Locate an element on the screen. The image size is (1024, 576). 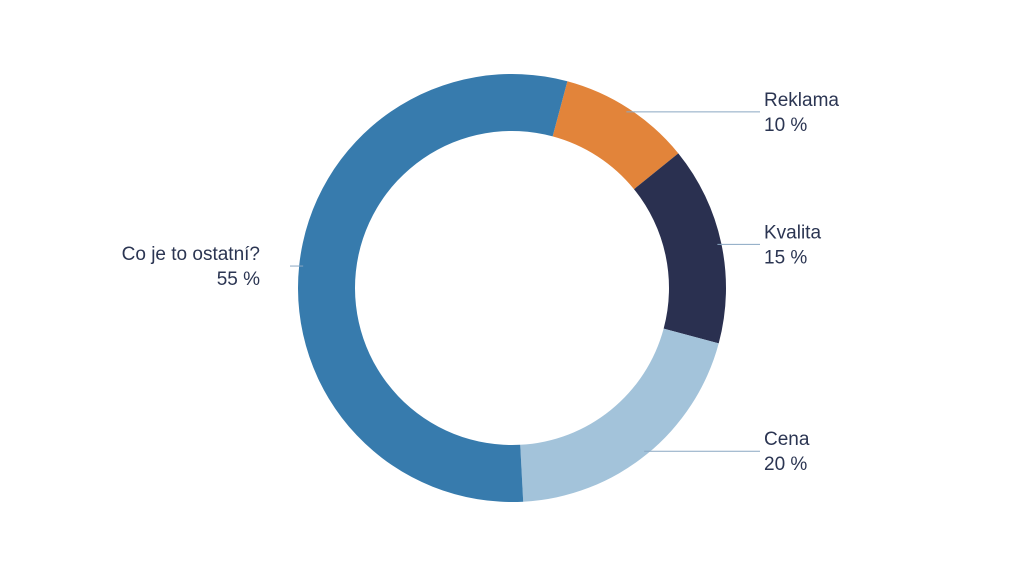
slice-value-reklama: 10 % is located at coordinates (785, 125).